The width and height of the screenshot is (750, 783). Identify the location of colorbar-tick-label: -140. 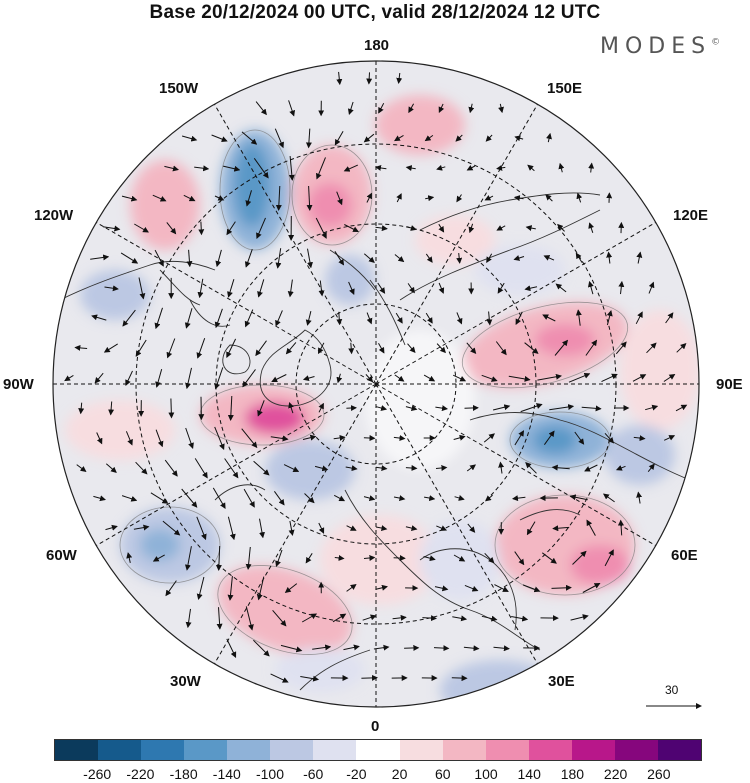
(226, 774).